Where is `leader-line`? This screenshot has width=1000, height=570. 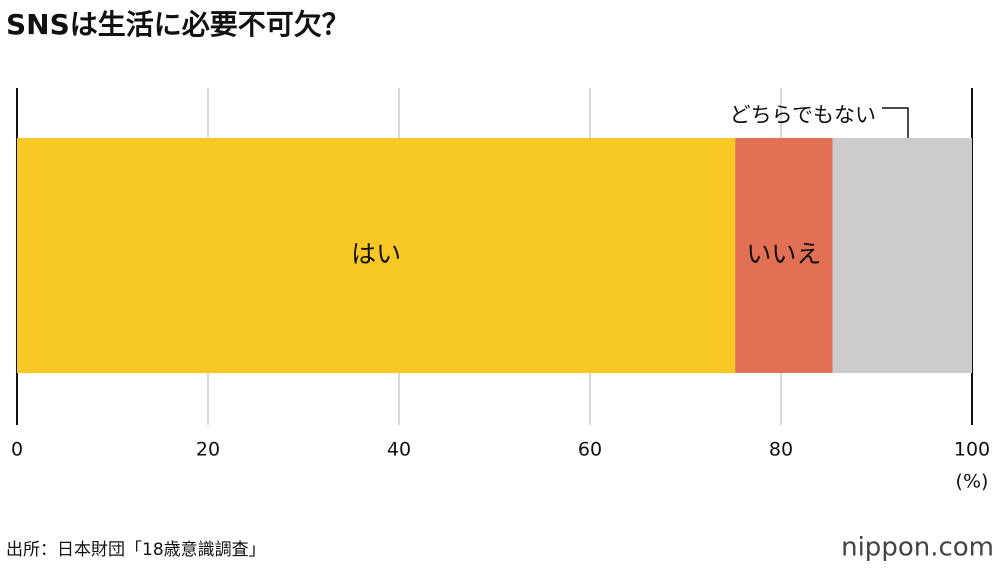
leader-line is located at coordinates (895, 122).